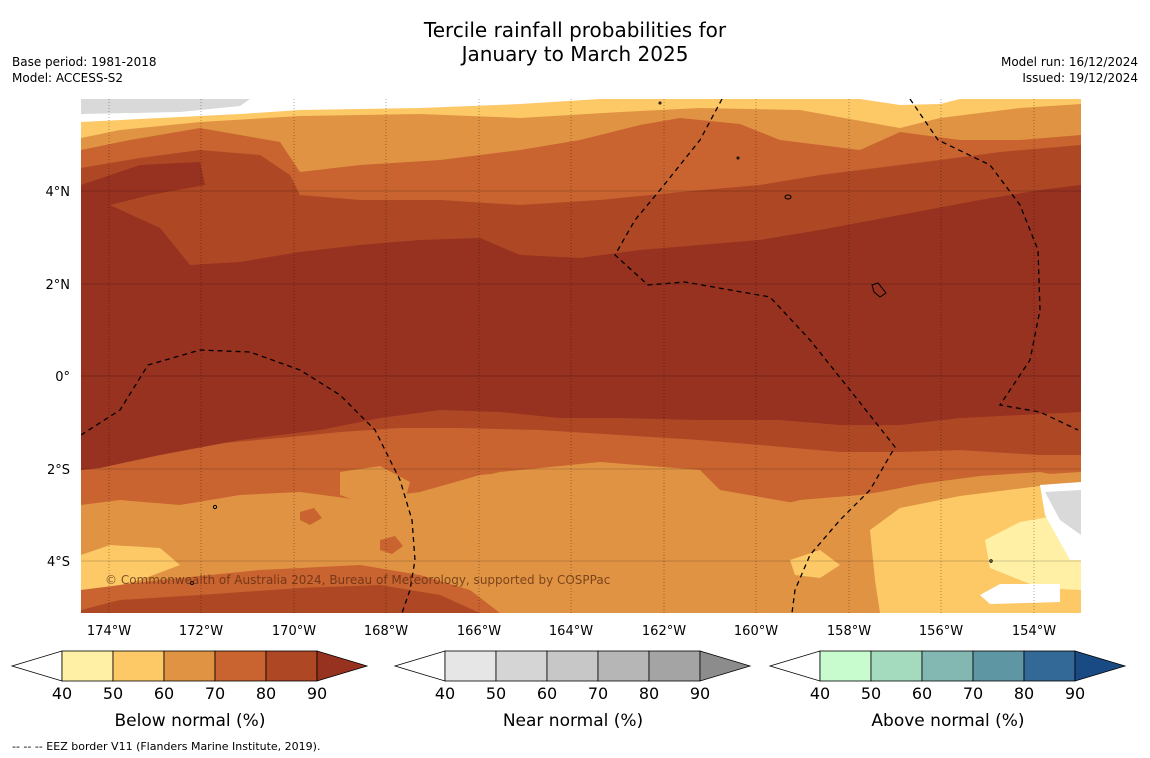  What do you see at coordinates (1034, 631) in the screenshot?
I see `lon-tick: 154°W` at bounding box center [1034, 631].